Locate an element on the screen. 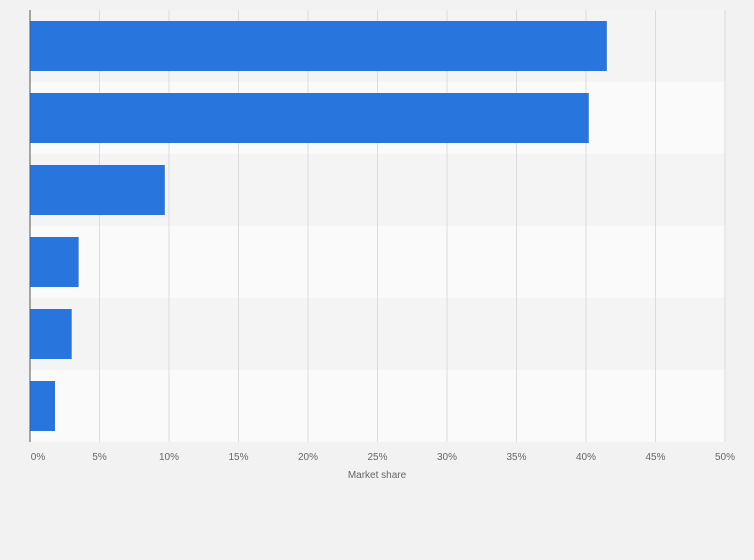 The image size is (754, 560). x-tick-label: 40% is located at coordinates (586, 457).